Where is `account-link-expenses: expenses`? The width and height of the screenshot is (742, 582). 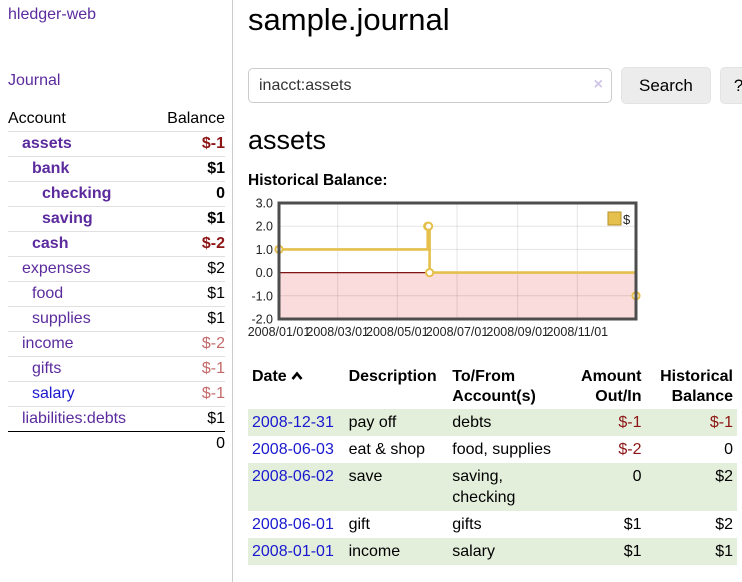 account-link-expenses: expenses is located at coordinates (56, 268).